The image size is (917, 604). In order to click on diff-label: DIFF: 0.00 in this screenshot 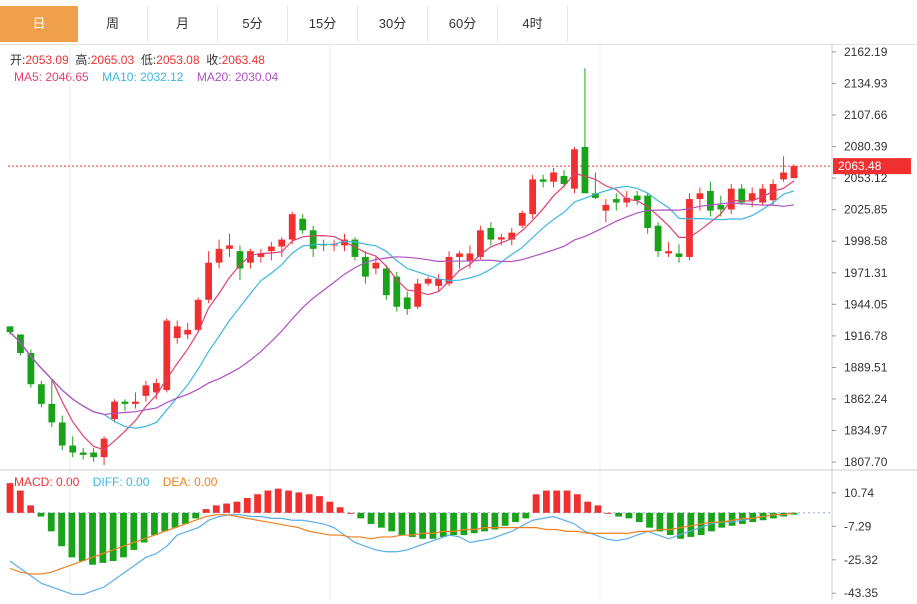, I will do `click(121, 482)`.